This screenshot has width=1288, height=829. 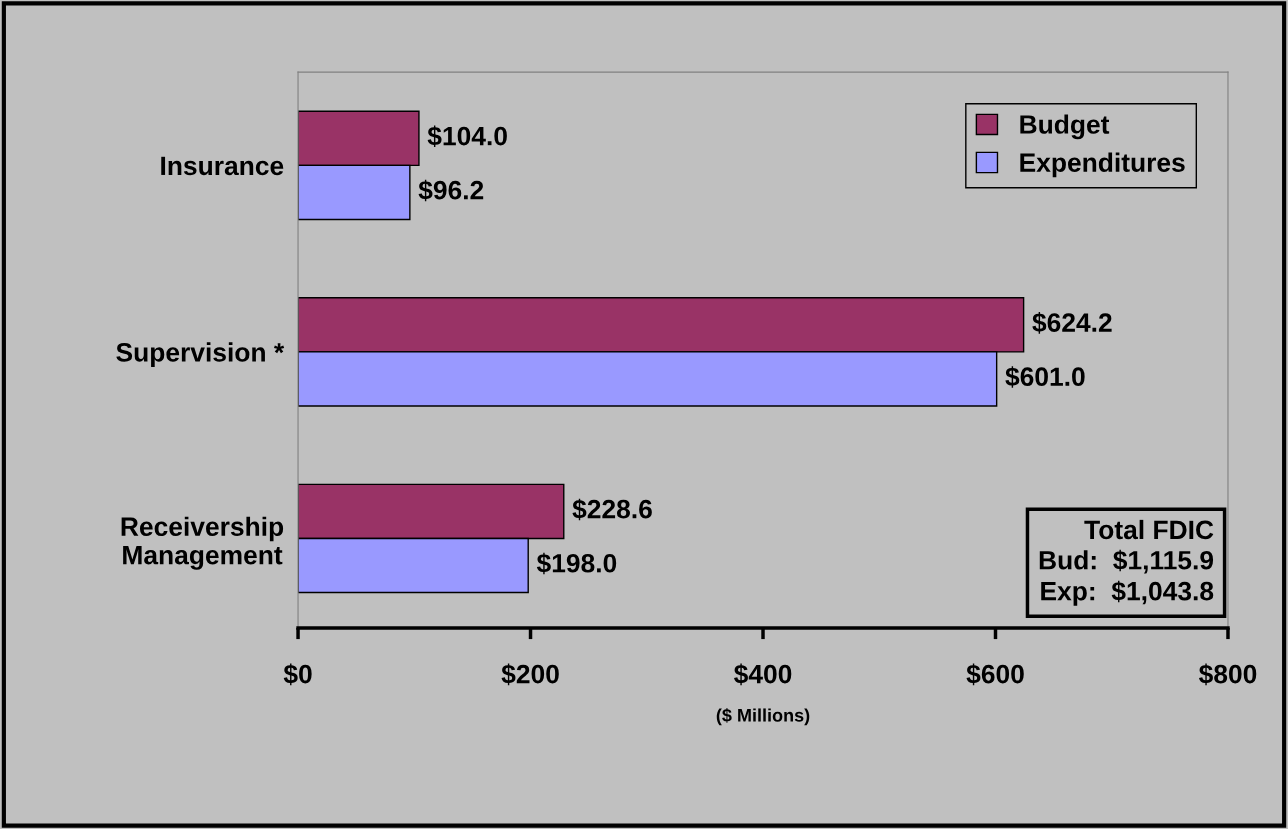 I want to click on annotation: Total FDIC Bud: $1,115.9 Exp: $1,043.8, so click(x=1126, y=562).